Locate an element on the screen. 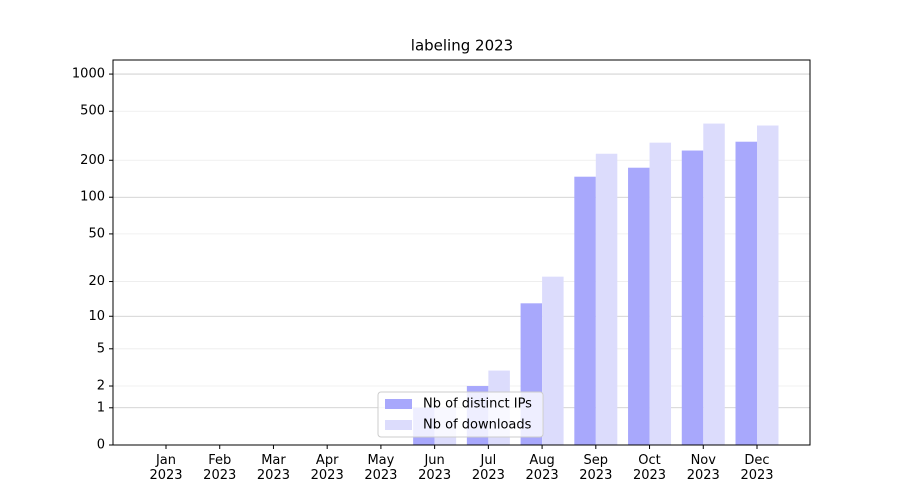  y-tick-label: 5 is located at coordinates (101, 348).